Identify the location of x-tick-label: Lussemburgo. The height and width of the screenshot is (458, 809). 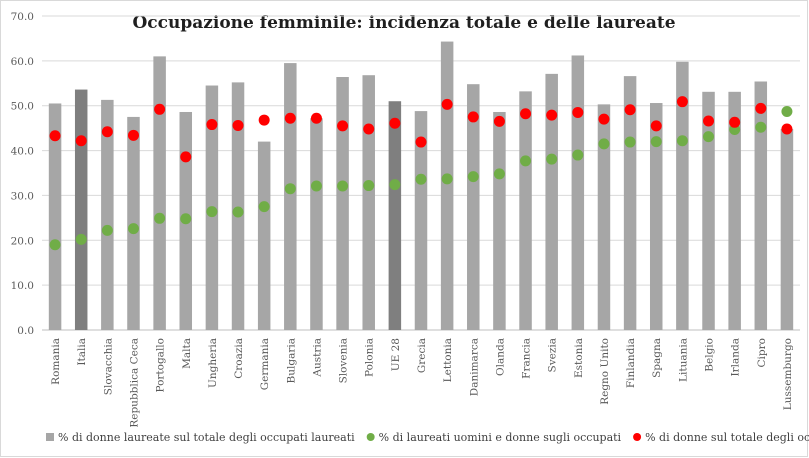
(788, 374).